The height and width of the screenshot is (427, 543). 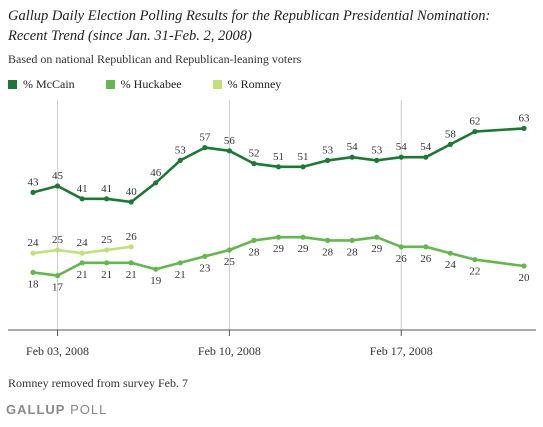 What do you see at coordinates (58, 240) in the screenshot?
I see `data-label-romney-1: 25` at bounding box center [58, 240].